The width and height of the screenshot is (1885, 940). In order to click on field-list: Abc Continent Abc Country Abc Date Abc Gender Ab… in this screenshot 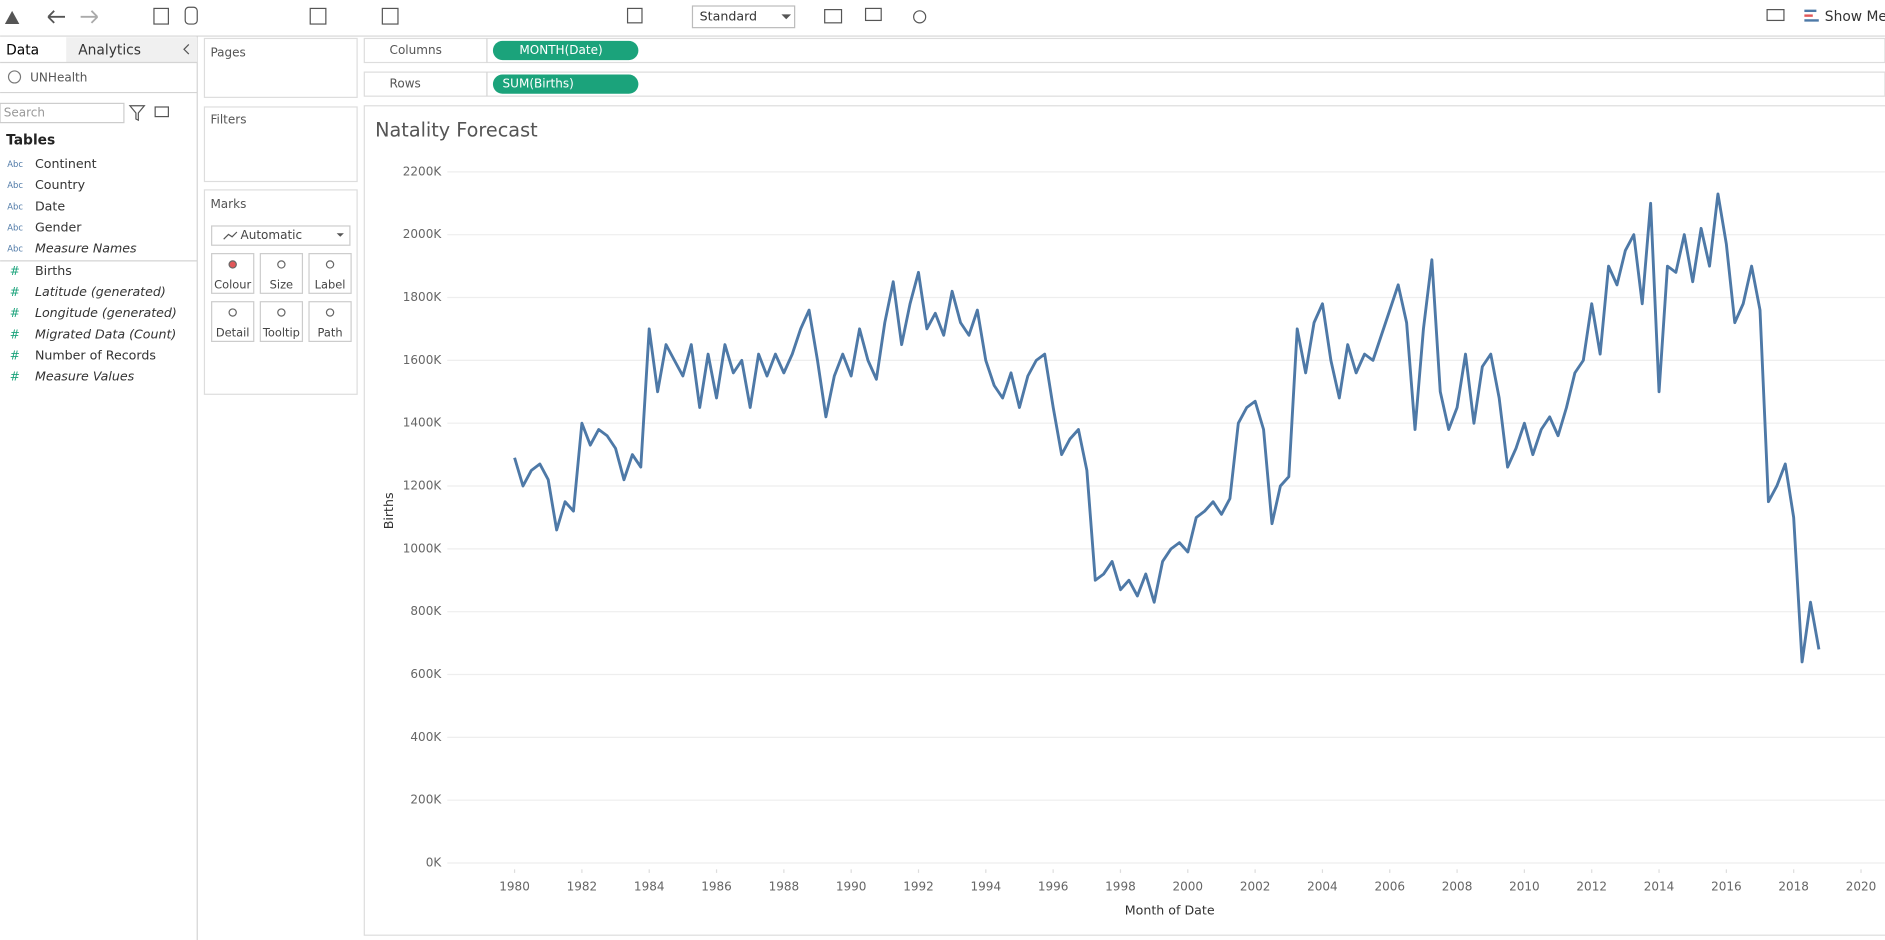, I will do `click(99, 269)`.